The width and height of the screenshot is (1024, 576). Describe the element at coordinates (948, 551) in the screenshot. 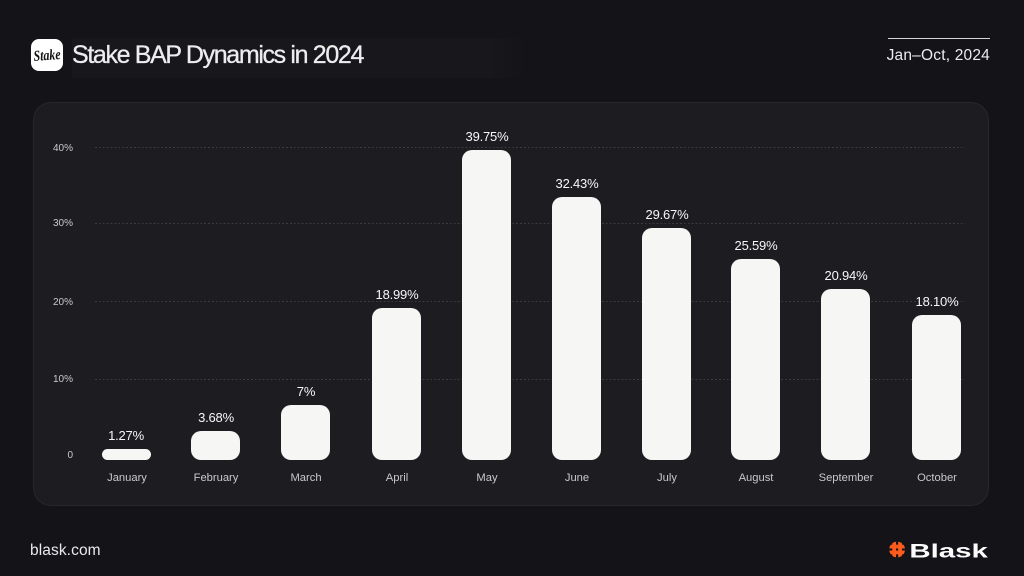

I see `svg-text: Blask` at that location.